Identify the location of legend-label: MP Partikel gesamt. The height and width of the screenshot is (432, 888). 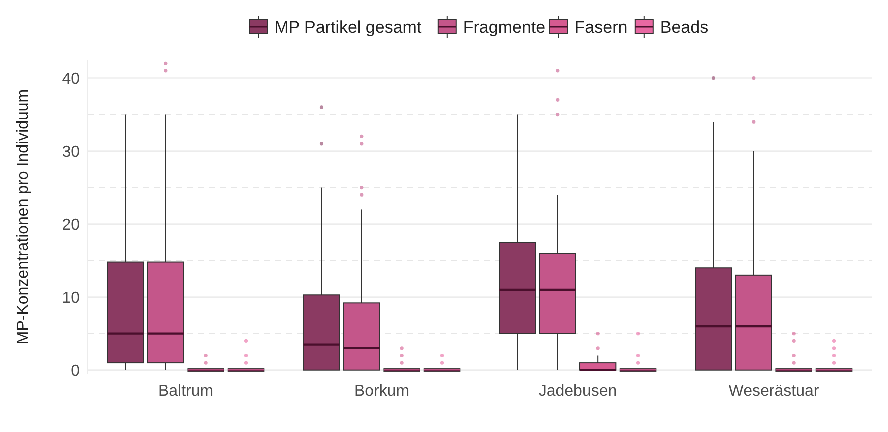
(348, 27).